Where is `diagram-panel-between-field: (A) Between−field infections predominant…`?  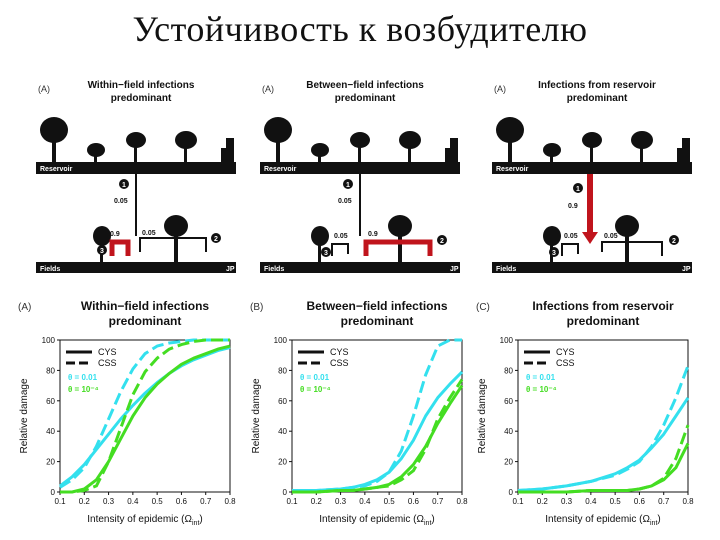 diagram-panel-between-field: (A) Between−field infections predominant… is located at coordinates (360, 176).